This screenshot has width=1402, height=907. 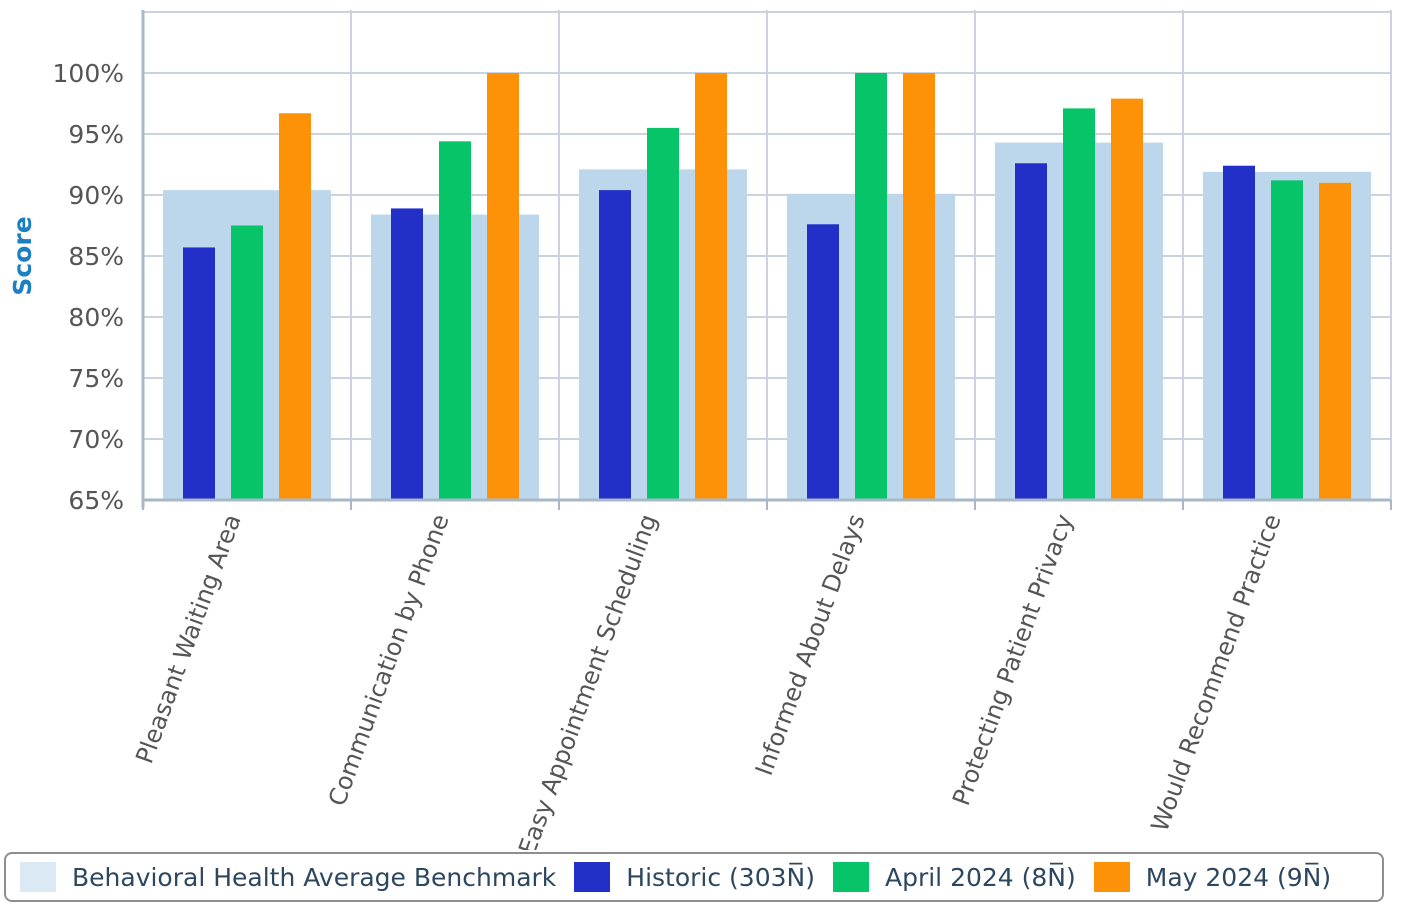 I want to click on x-tick-label: Protecting Patient Privacy, so click(x=1013, y=659).